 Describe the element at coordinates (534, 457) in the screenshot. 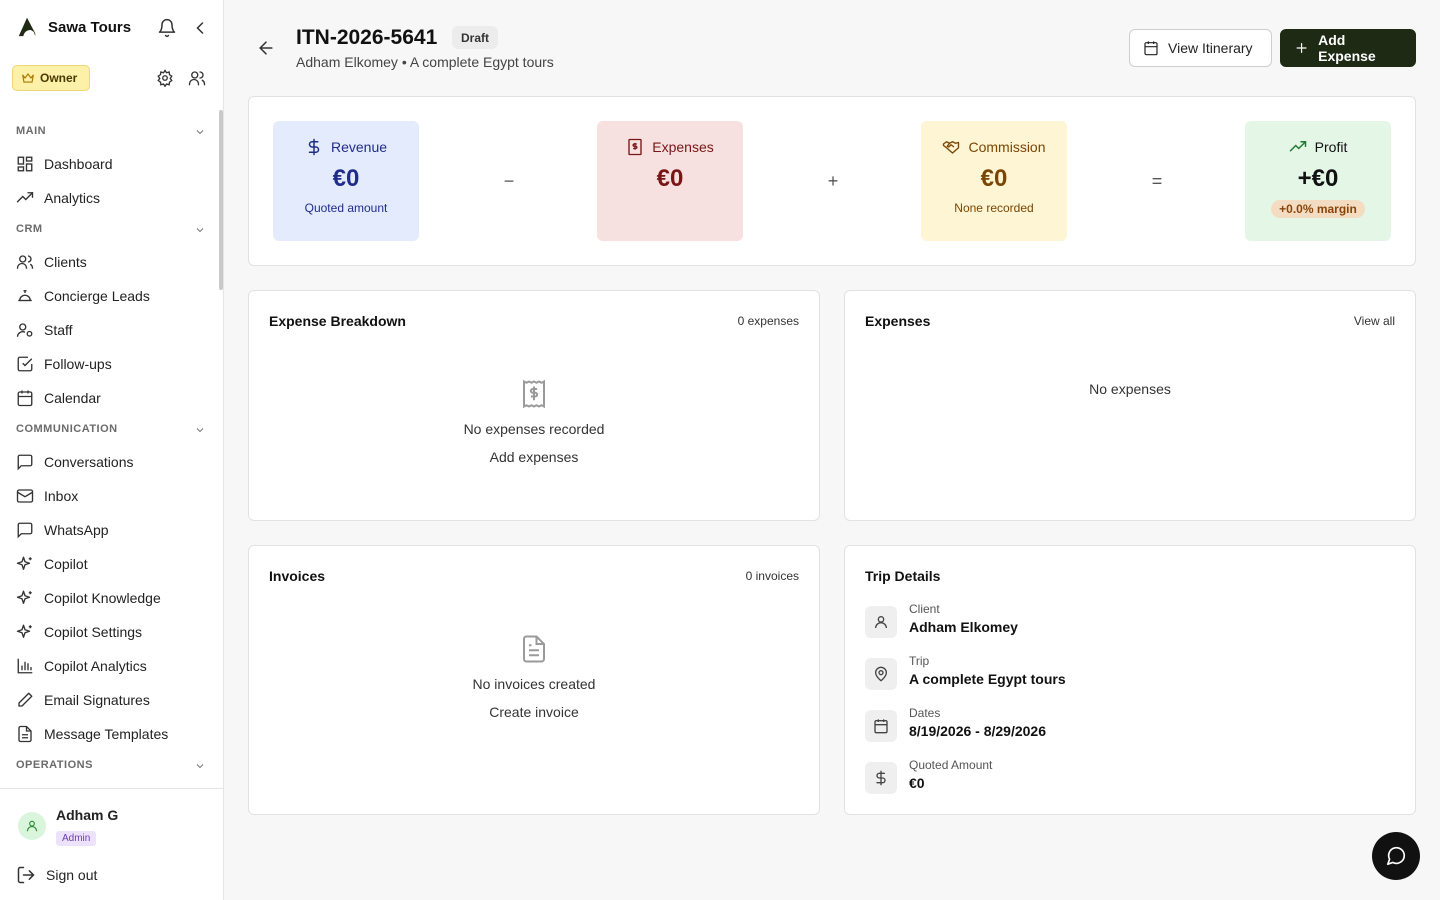

I see `add-expenses-link: Add expenses` at that location.